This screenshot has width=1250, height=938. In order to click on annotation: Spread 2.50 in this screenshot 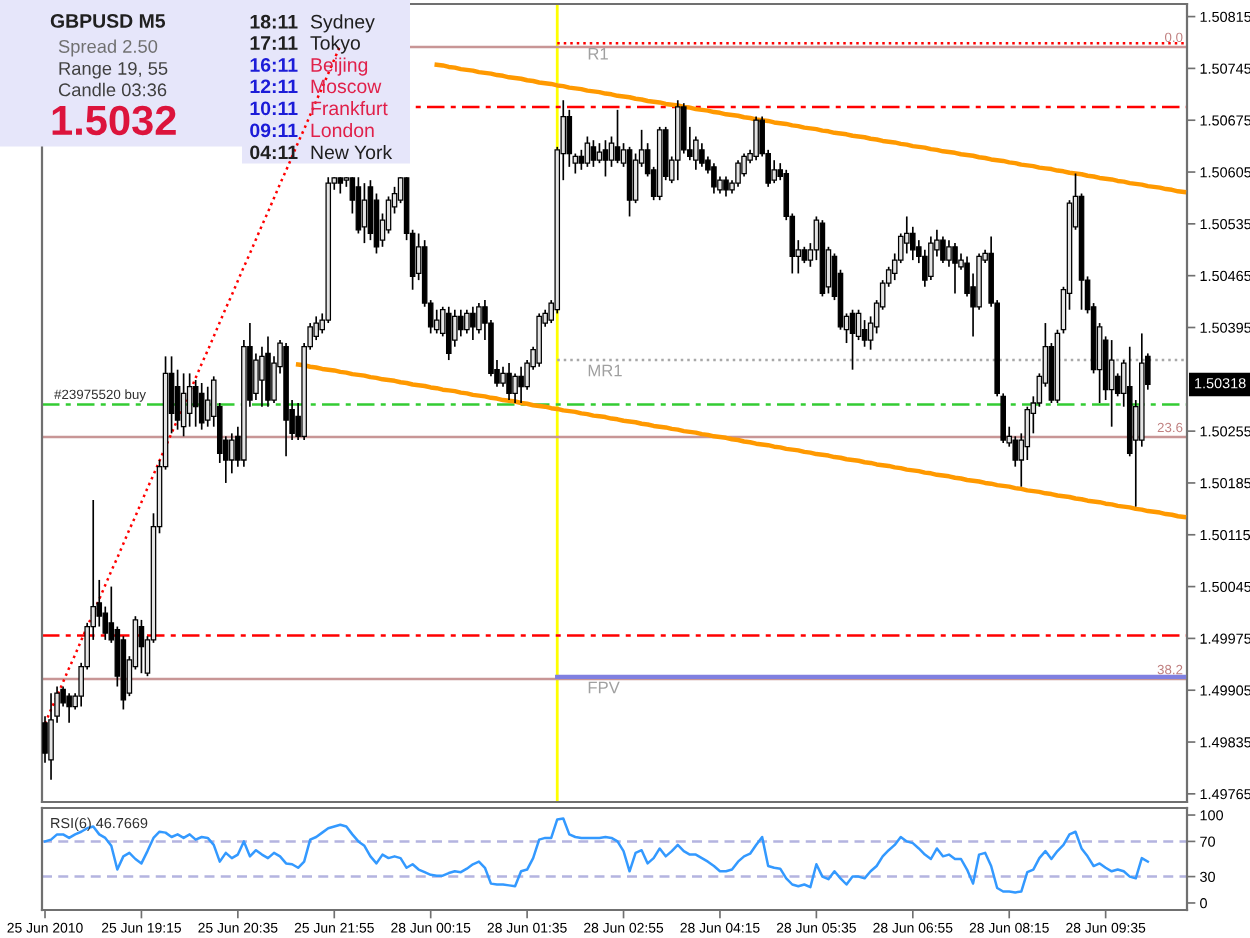, I will do `click(108, 48)`.